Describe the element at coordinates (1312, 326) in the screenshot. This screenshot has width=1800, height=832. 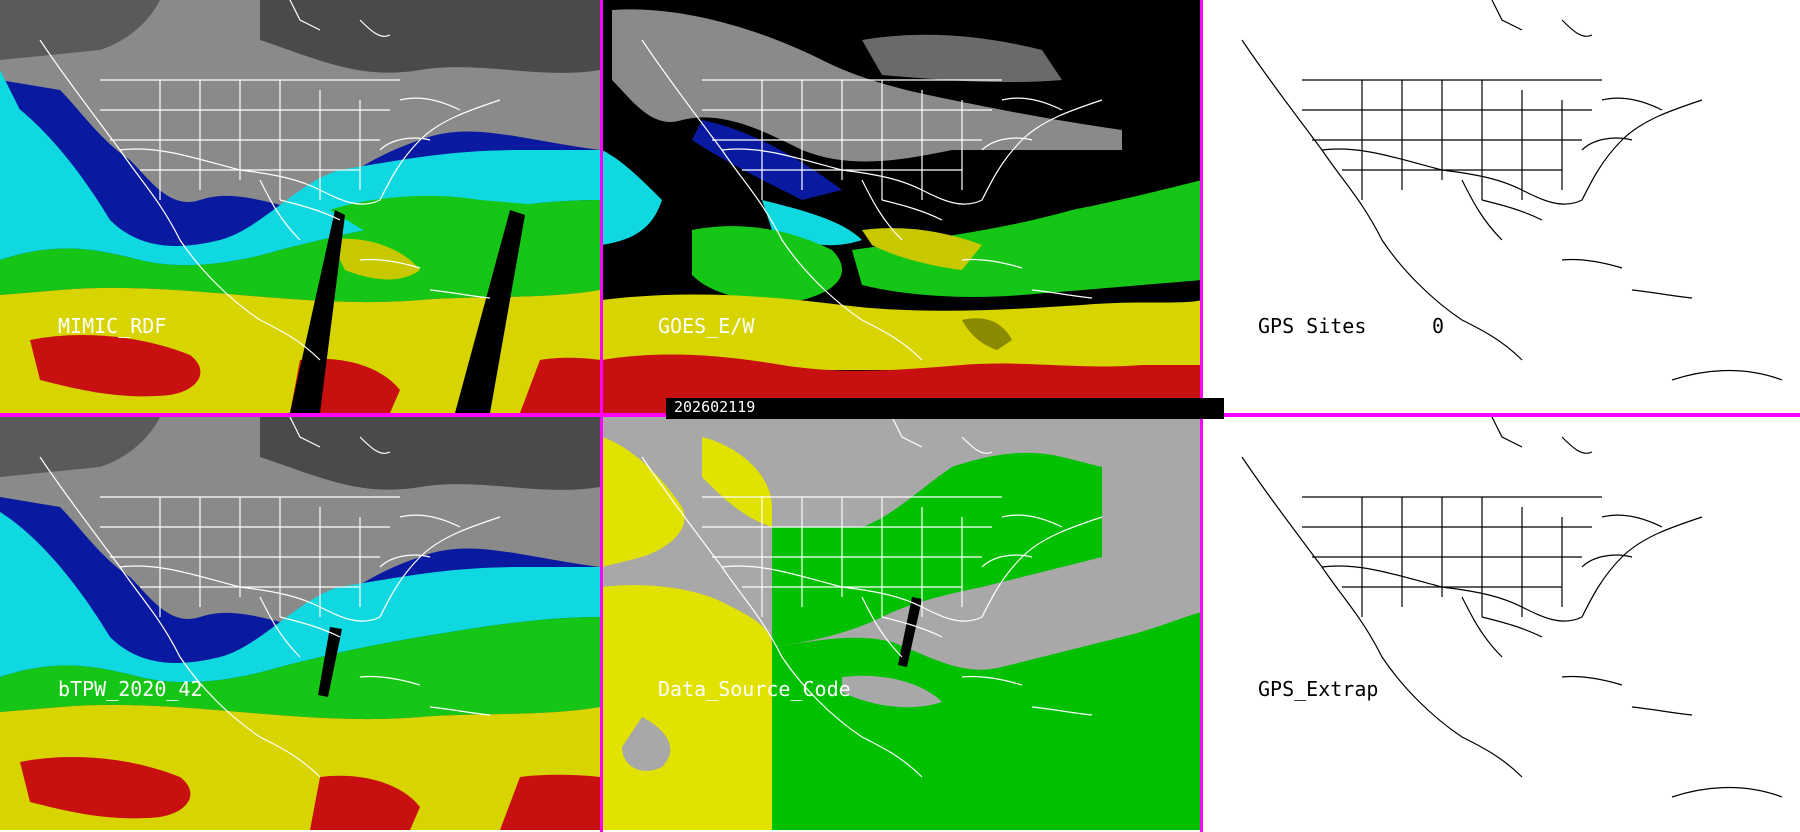
I see `panel-label: GPS Sites` at that location.